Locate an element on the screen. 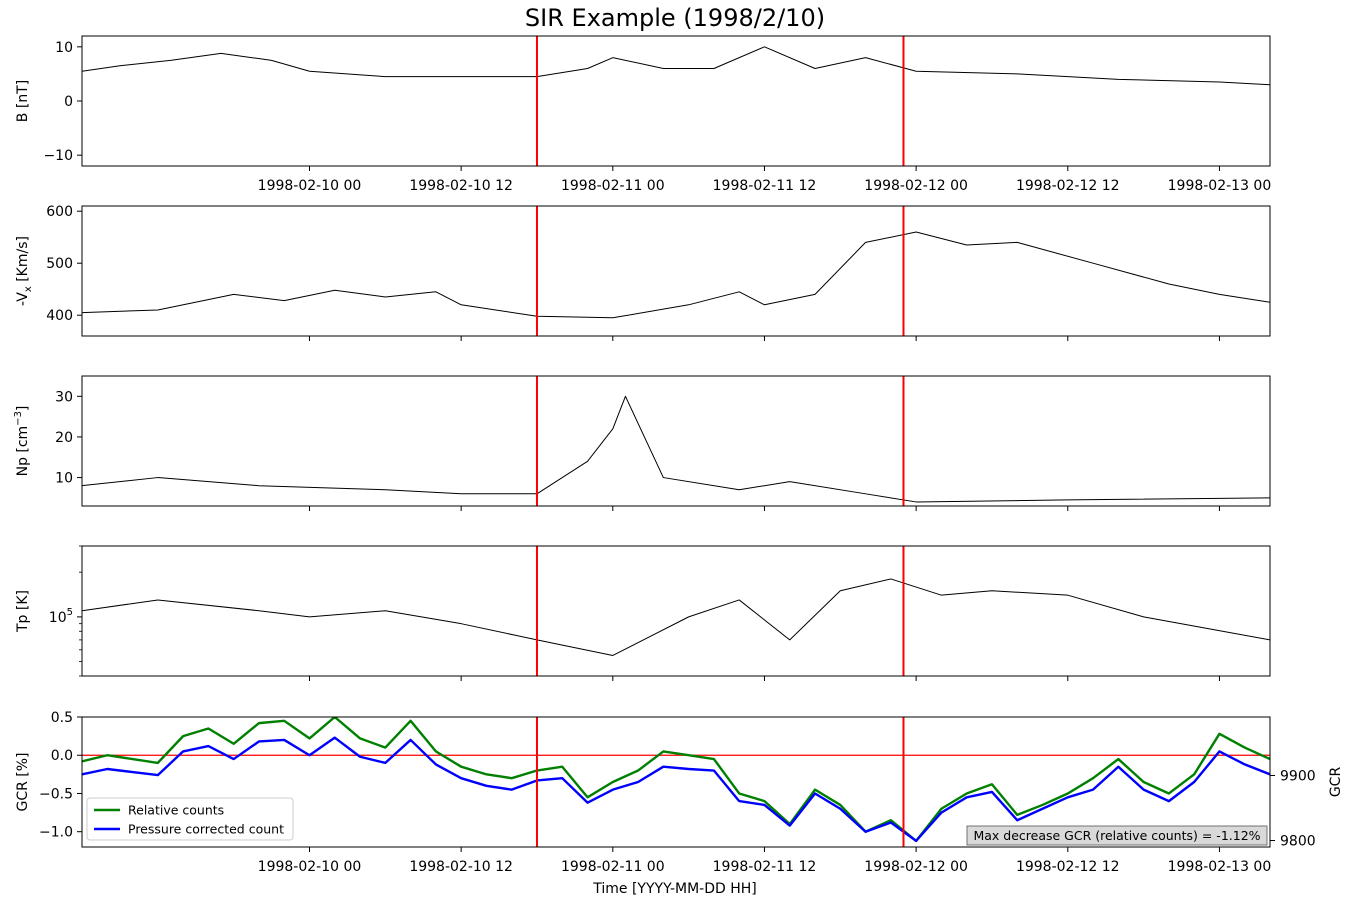 This screenshot has width=1365, height=901. y-axis-label: Np [cm−3] is located at coordinates (22, 441).